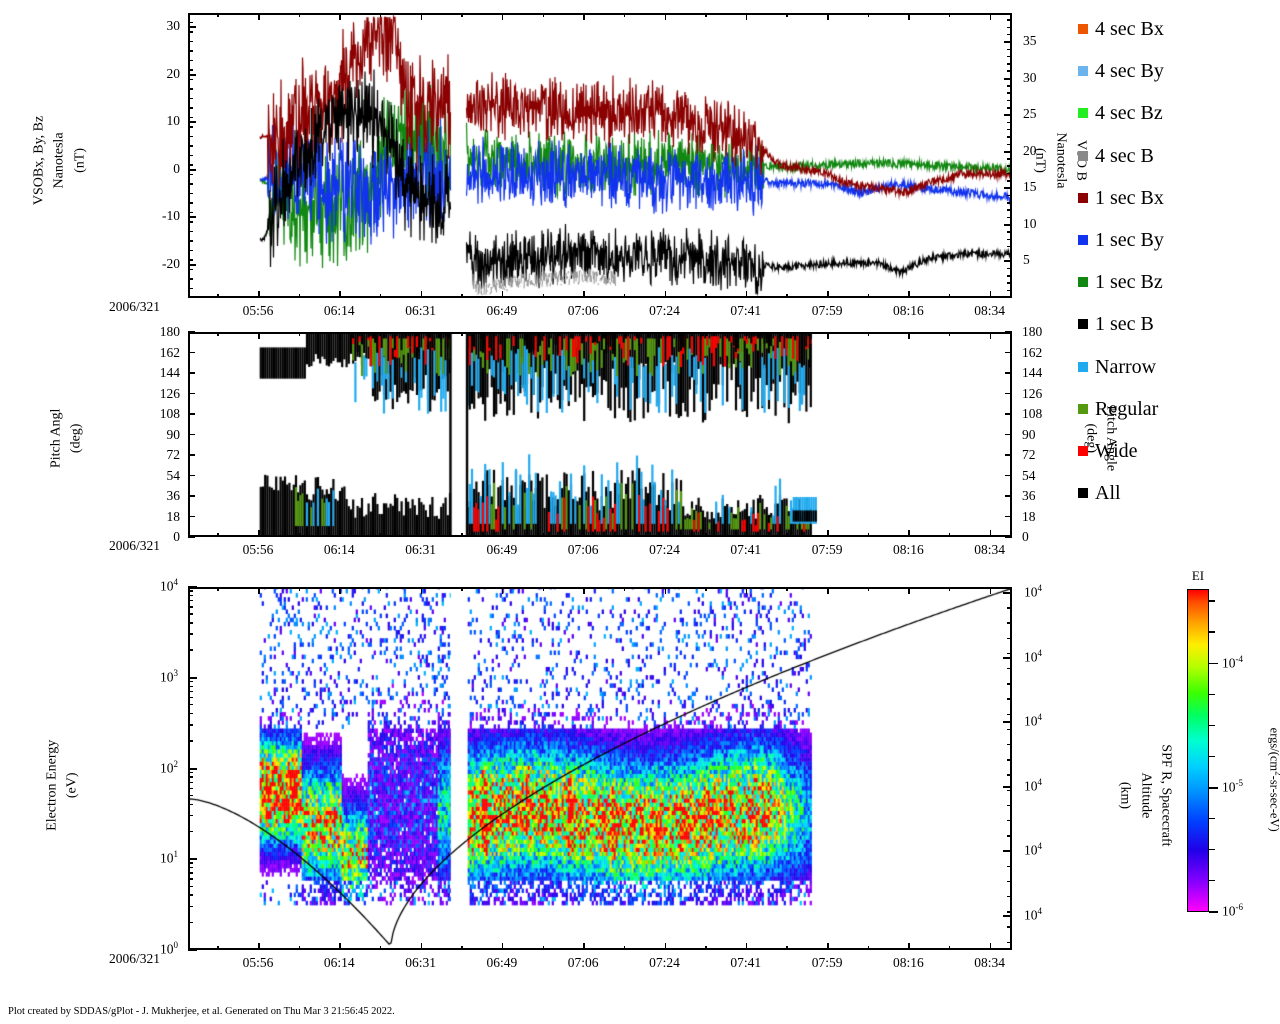 Image resolution: width=1280 pixels, height=1024 pixels. Describe the element at coordinates (664, 310) in the screenshot. I see `tick-label: 07:24` at that location.